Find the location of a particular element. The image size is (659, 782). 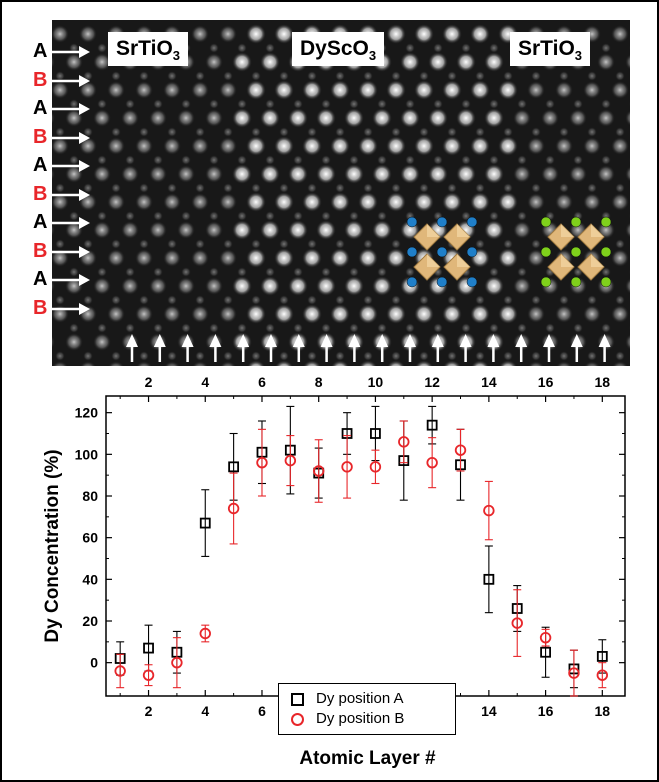

y-tick-label: 80 is located at coordinates (90, 496).